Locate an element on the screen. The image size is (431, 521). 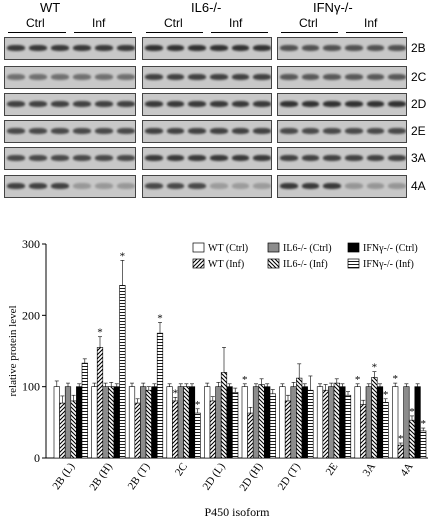
x-tick-label: 2D (H) is located at coordinates (251, 477).